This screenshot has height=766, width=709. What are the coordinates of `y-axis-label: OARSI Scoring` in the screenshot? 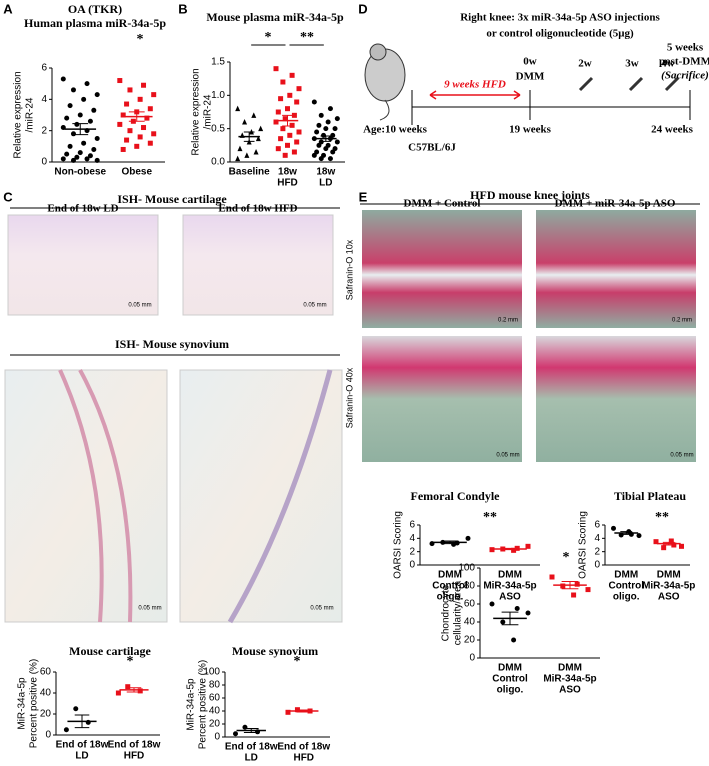 It's located at (583, 545).